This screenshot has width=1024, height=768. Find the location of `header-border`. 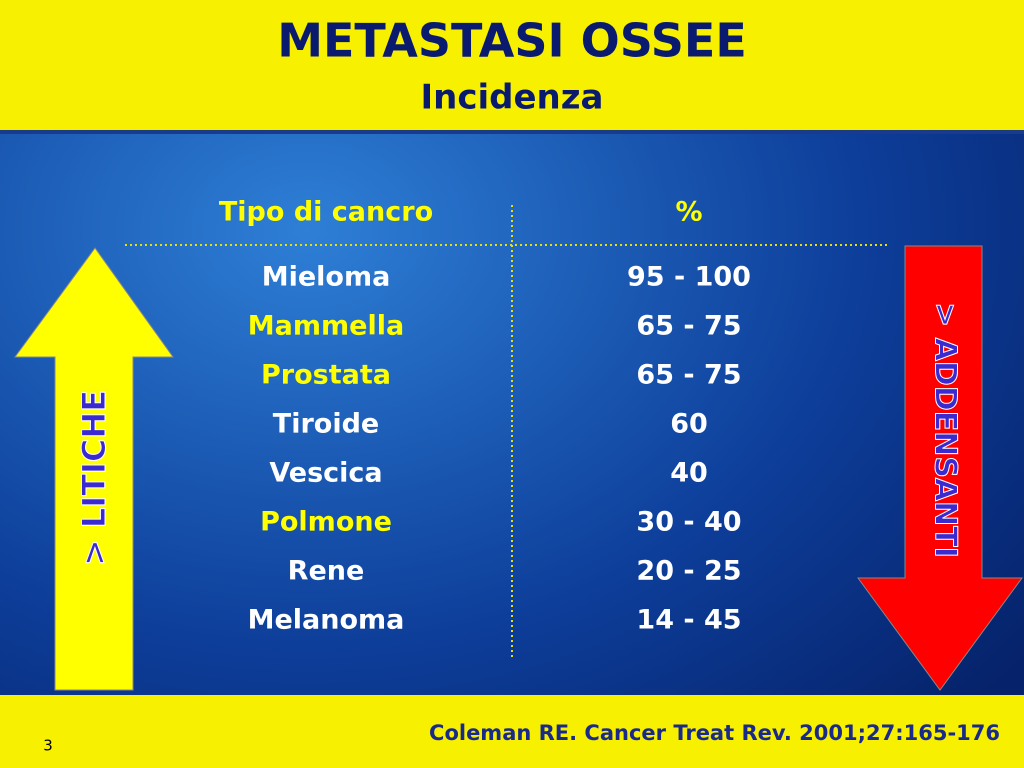

header-border is located at coordinates (512, 132).